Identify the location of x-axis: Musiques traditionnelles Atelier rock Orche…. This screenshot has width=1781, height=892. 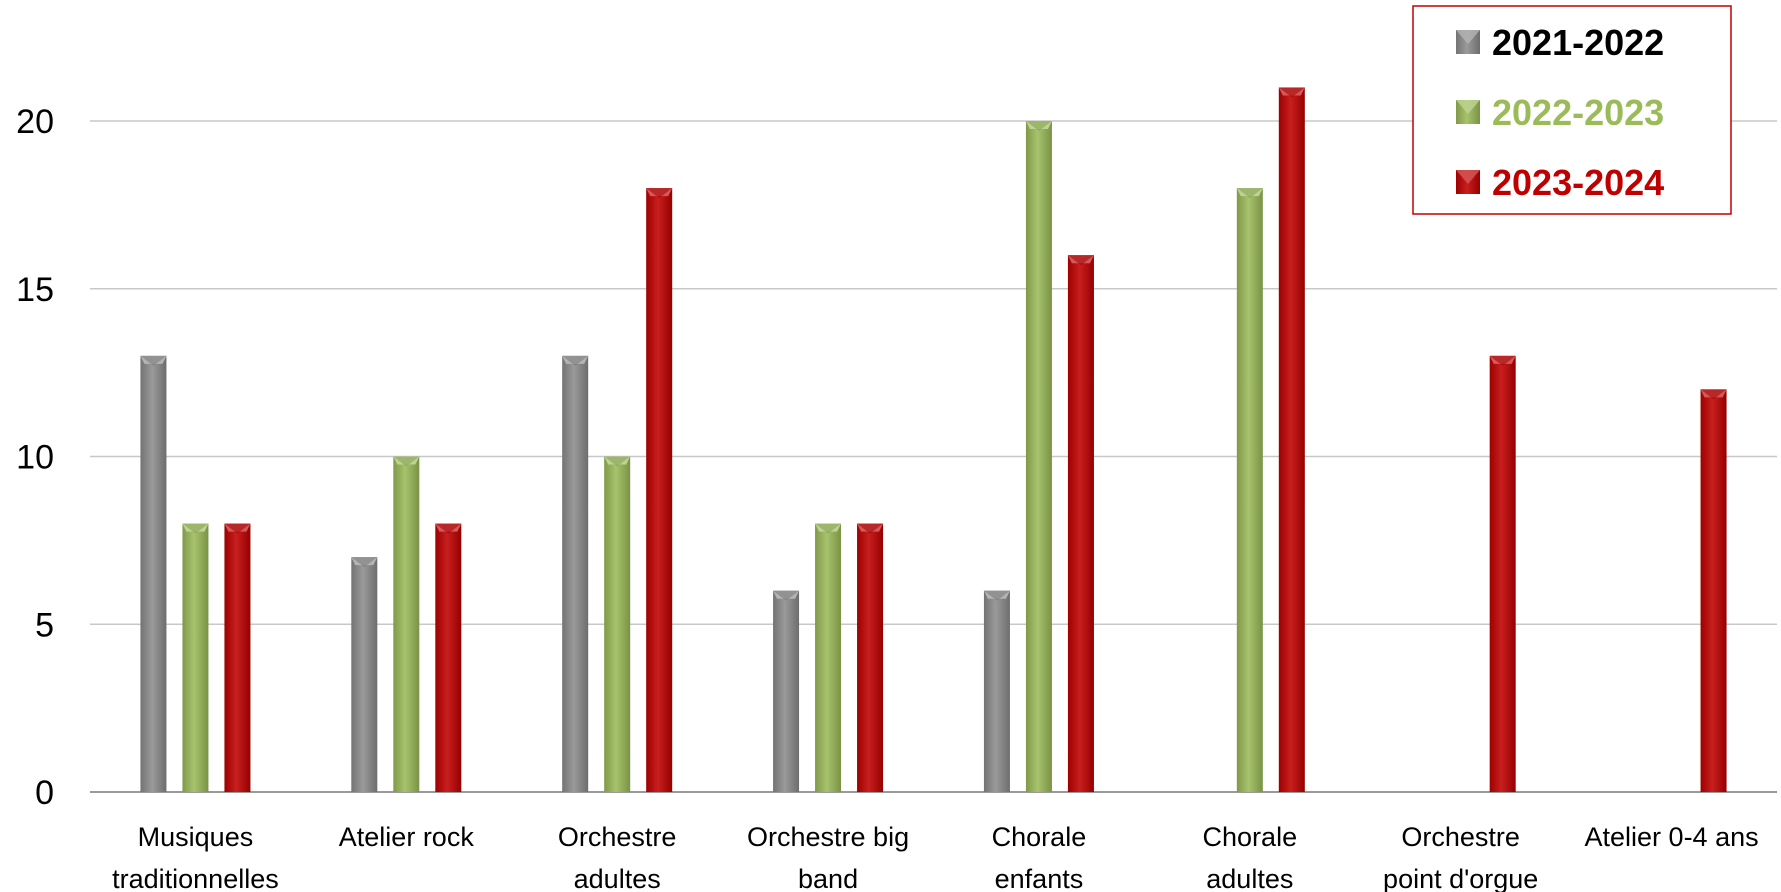
(935, 857).